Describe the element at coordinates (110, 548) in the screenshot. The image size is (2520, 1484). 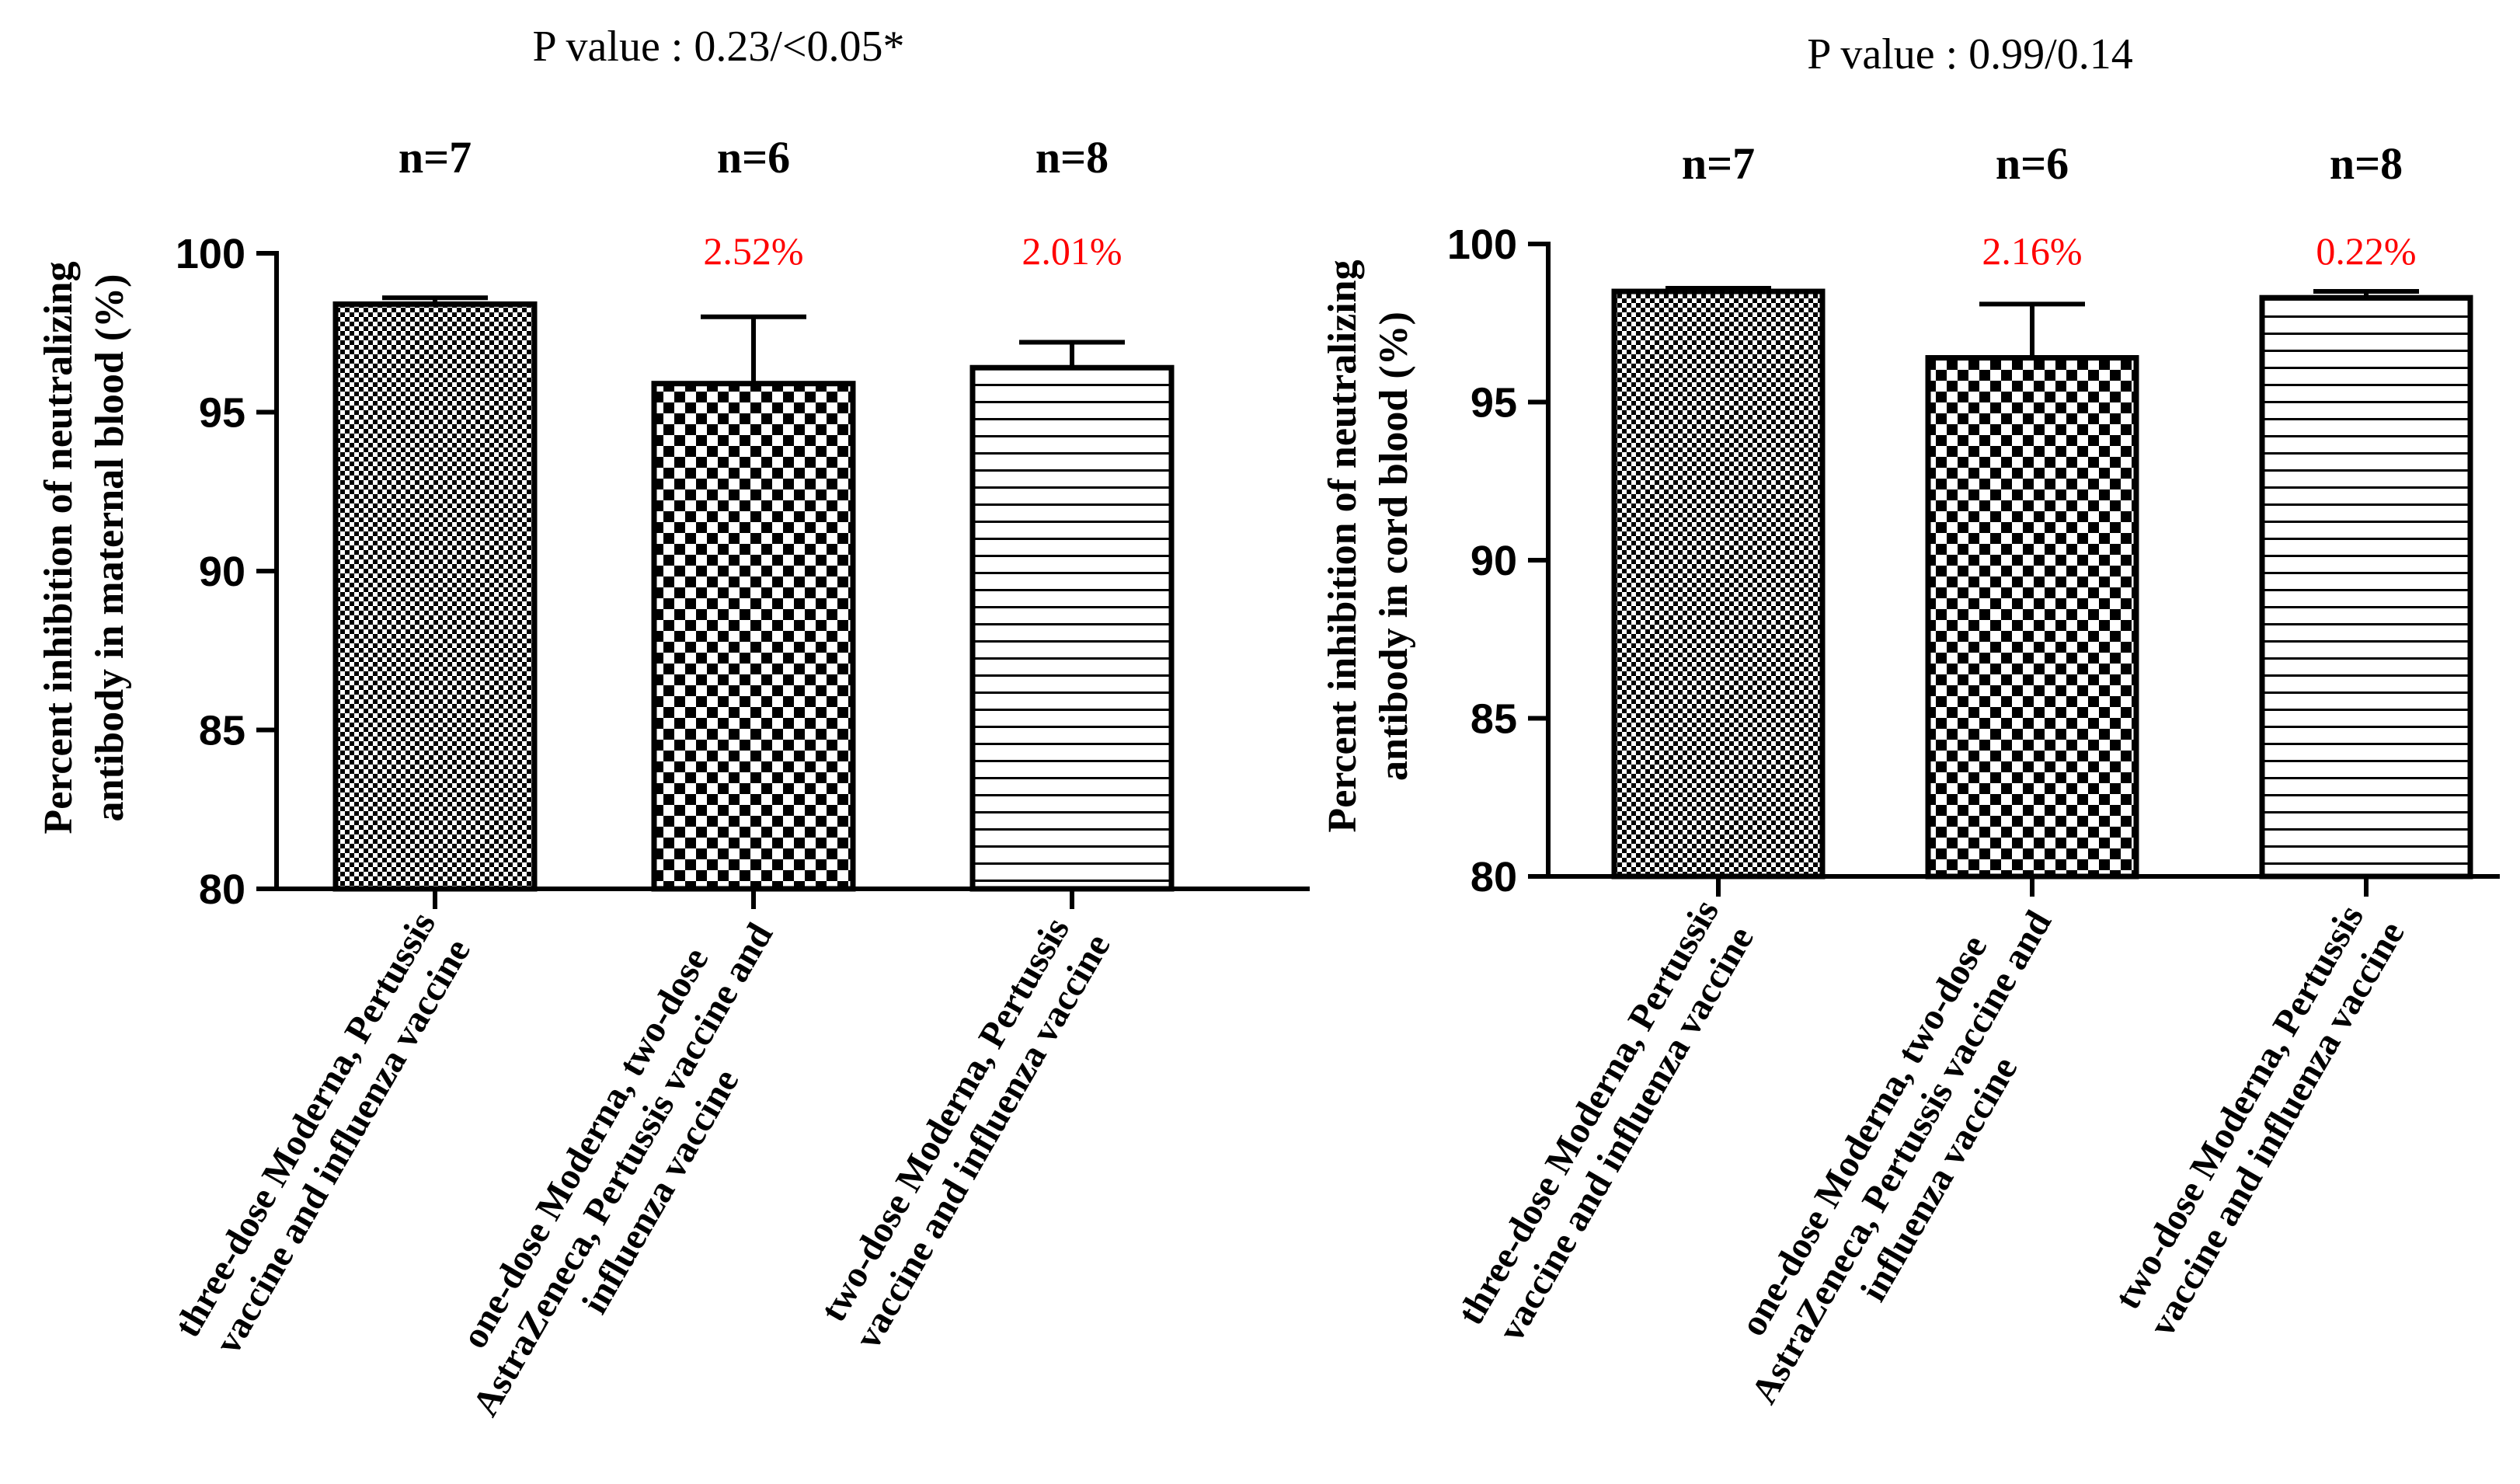
I see `y-axis-title-line-2: antibody in maternal blood (%)` at that location.